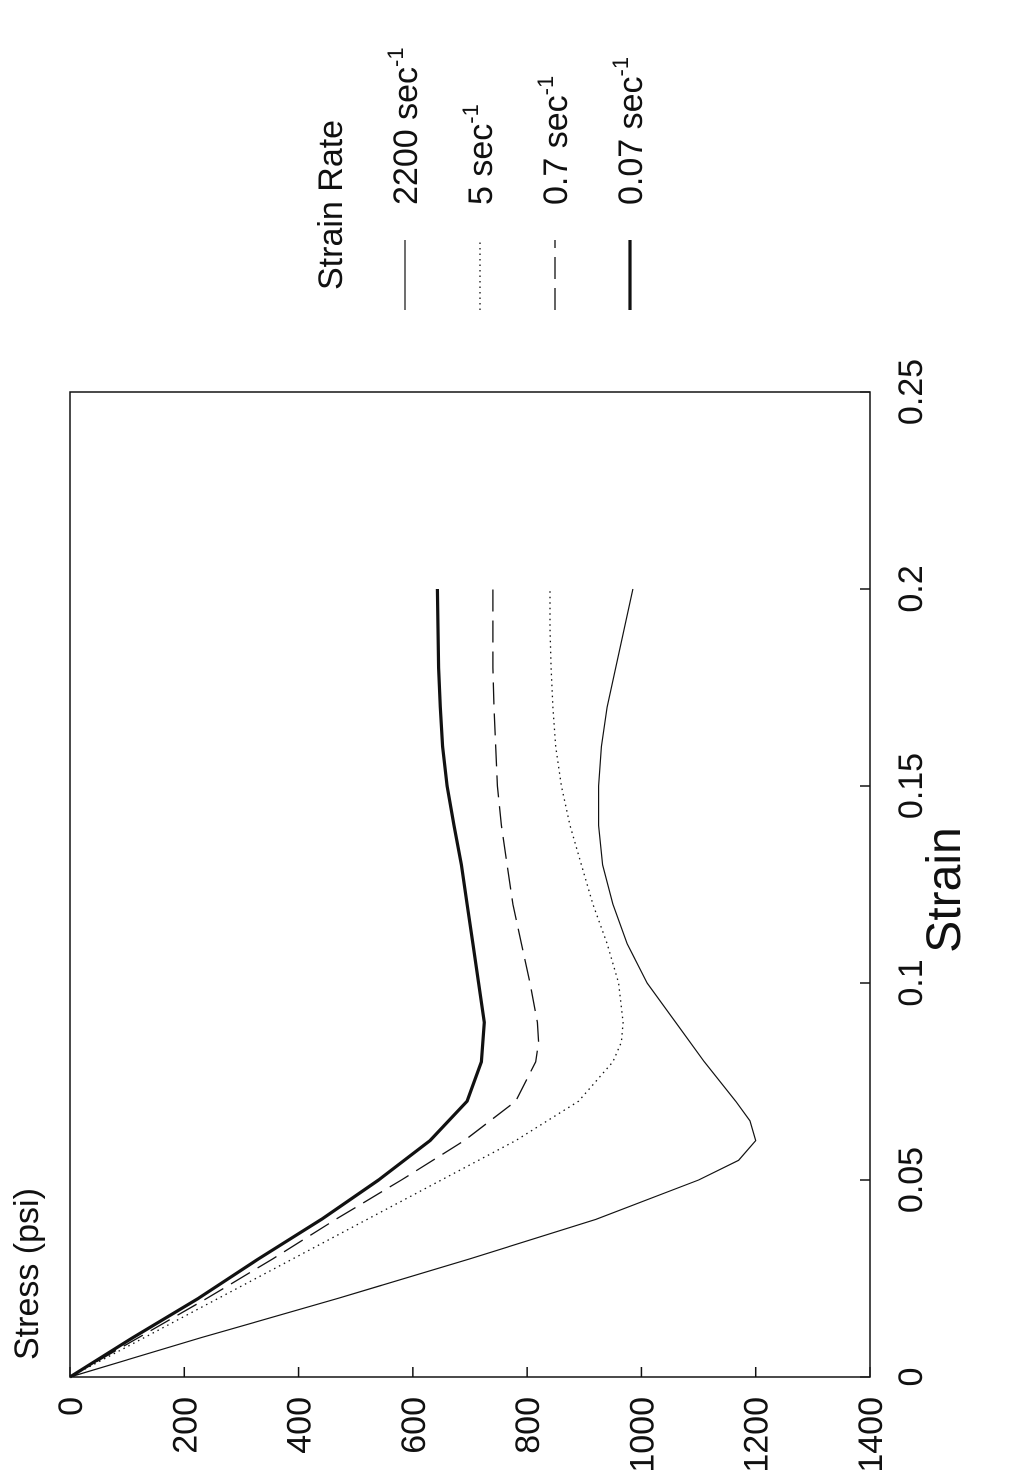  Describe the element at coordinates (300, 1425) in the screenshot. I see `y-tick-label: 400` at that location.